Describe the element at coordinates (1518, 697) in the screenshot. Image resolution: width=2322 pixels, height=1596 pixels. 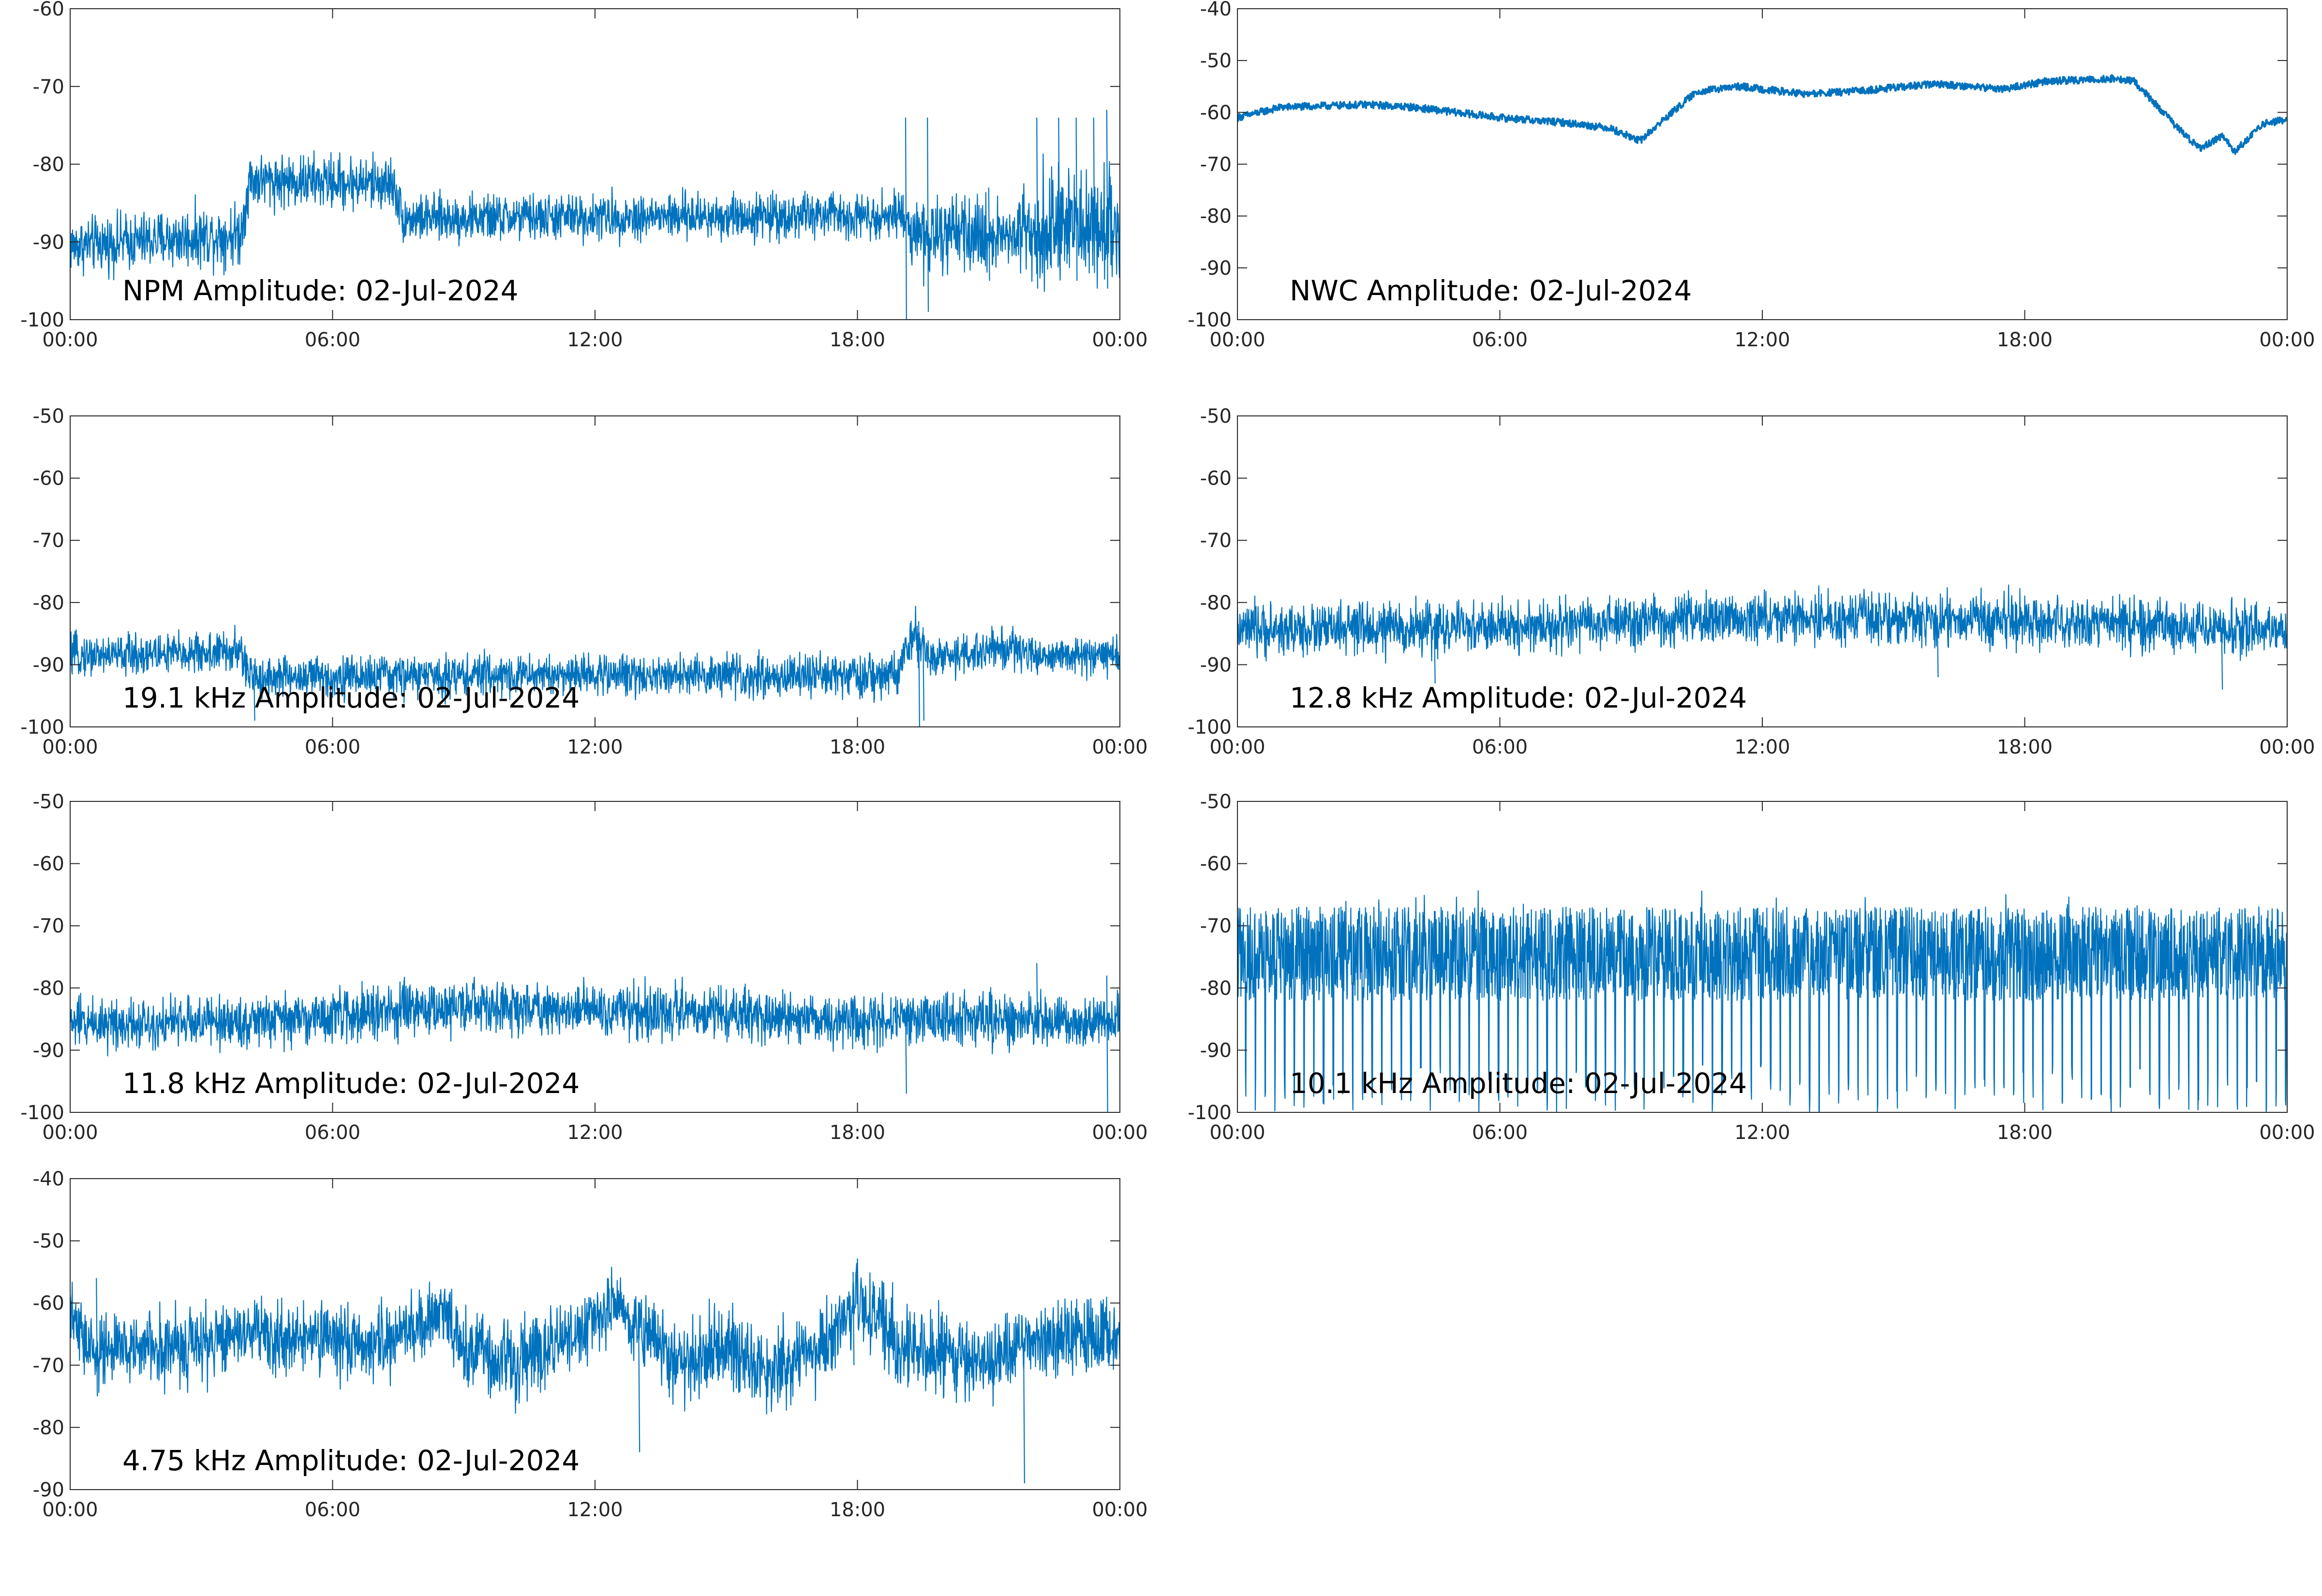
I see `panel-annotation: 12.8 kHz Amplitude: 02-Jul-2024` at that location.